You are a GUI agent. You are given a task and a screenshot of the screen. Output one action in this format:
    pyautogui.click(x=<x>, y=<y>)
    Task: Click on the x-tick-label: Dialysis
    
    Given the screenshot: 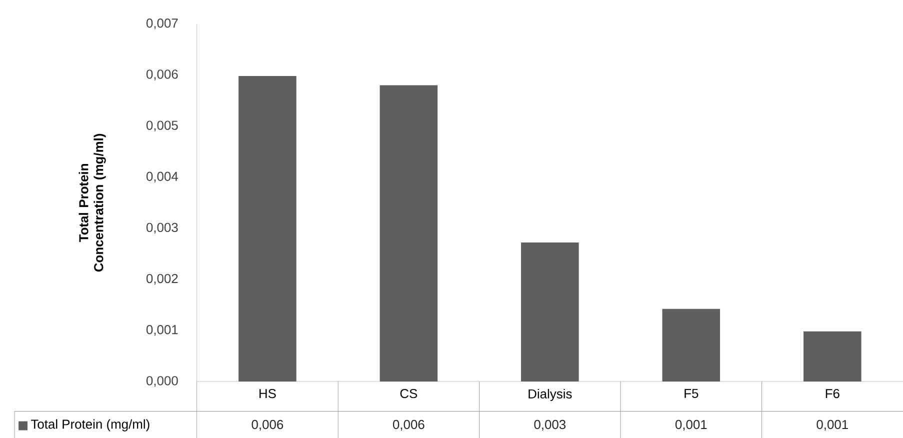 What is the action you would take?
    pyautogui.click(x=550, y=394)
    